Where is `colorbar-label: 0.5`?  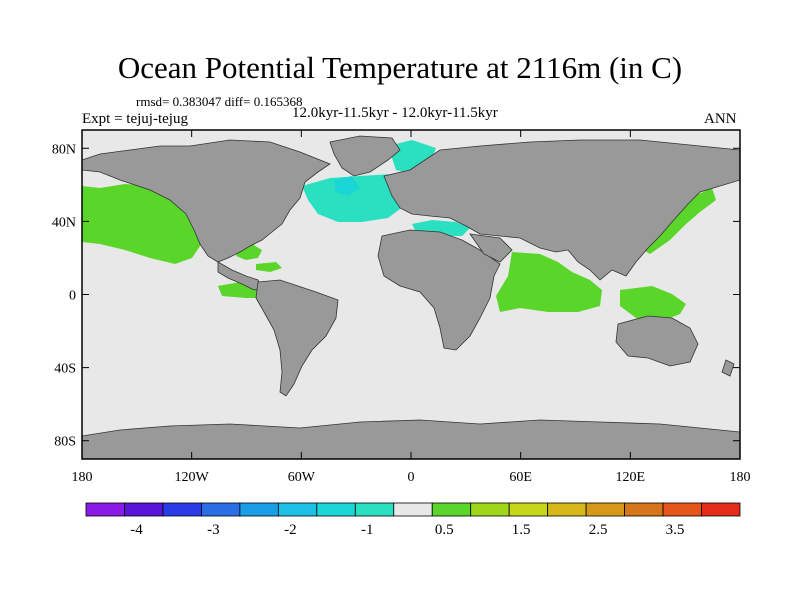
colorbar-label: 0.5 is located at coordinates (444, 530).